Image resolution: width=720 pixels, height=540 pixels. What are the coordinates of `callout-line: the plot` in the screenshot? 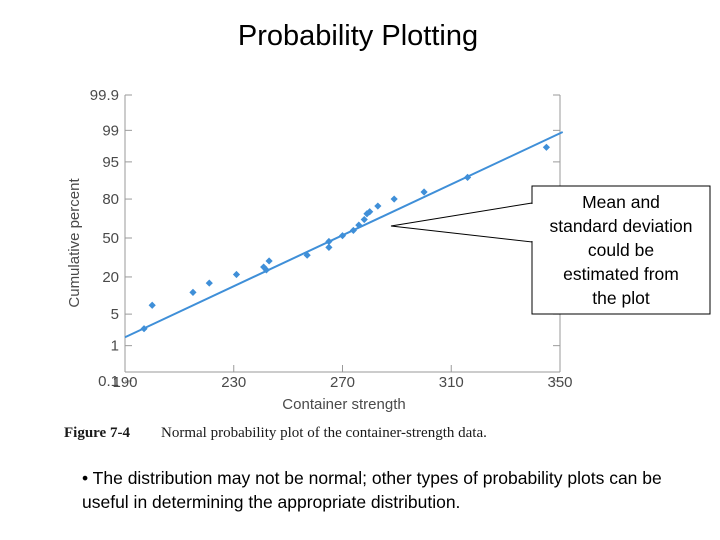 It's located at (621, 298).